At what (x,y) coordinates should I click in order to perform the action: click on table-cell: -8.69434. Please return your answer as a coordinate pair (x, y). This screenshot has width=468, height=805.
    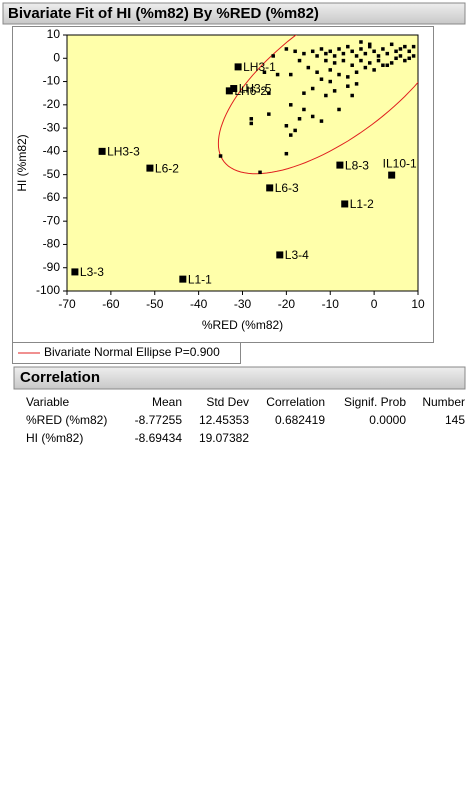
    Looking at the image, I should click on (159, 438).